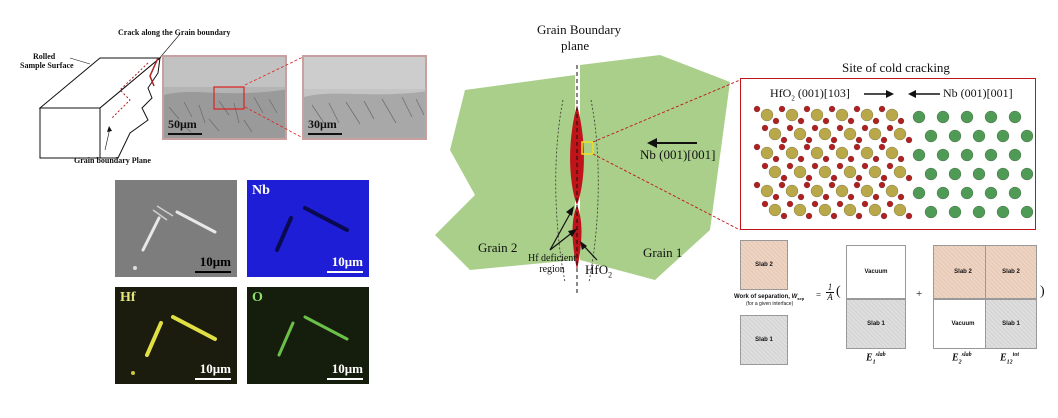 Image resolution: width=1058 pixels, height=418 pixels. What do you see at coordinates (498, 247) in the screenshot?
I see `grain-2-label: Grain 2` at bounding box center [498, 247].